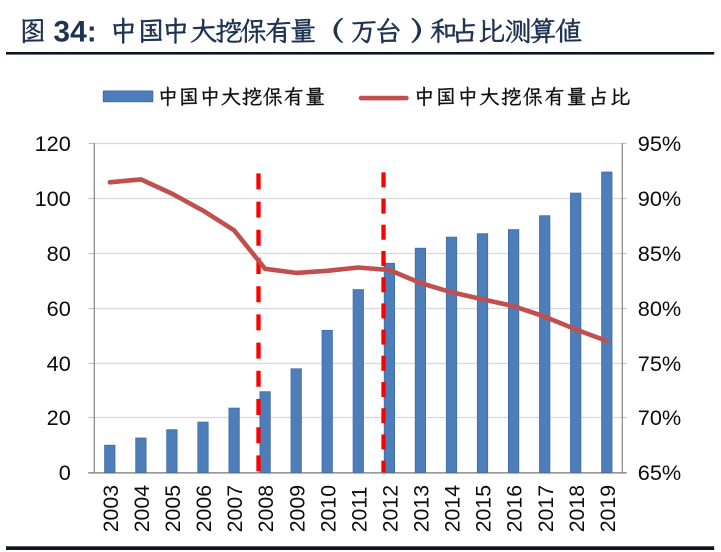  I want to click on svg-text: 2011, so click(359, 510).